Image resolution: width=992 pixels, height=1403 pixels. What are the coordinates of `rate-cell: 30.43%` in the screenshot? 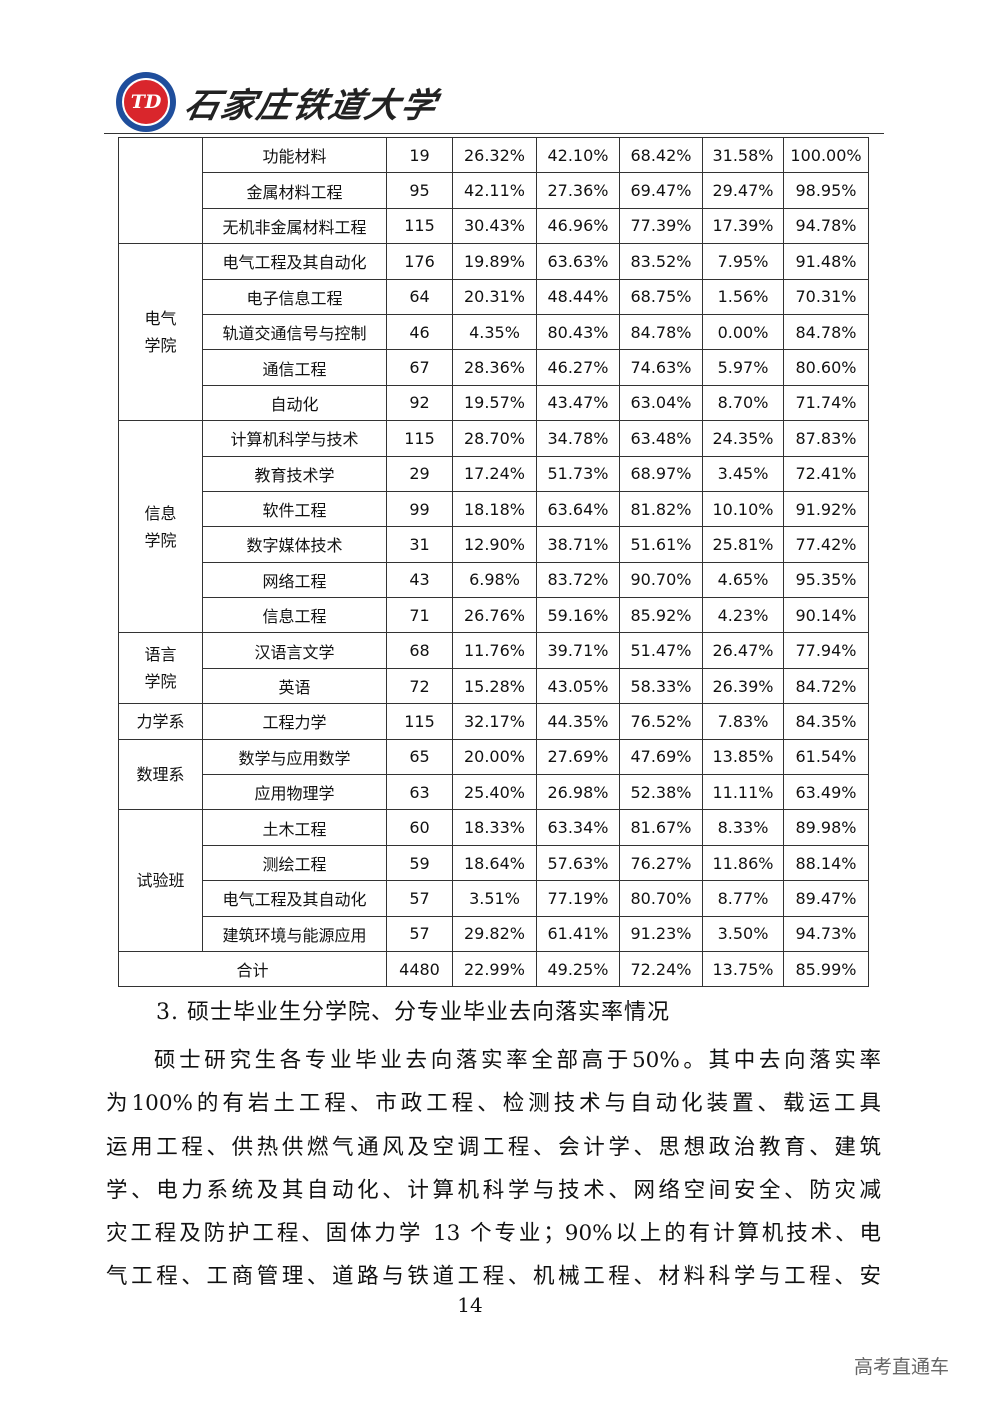 It's located at (494, 226).